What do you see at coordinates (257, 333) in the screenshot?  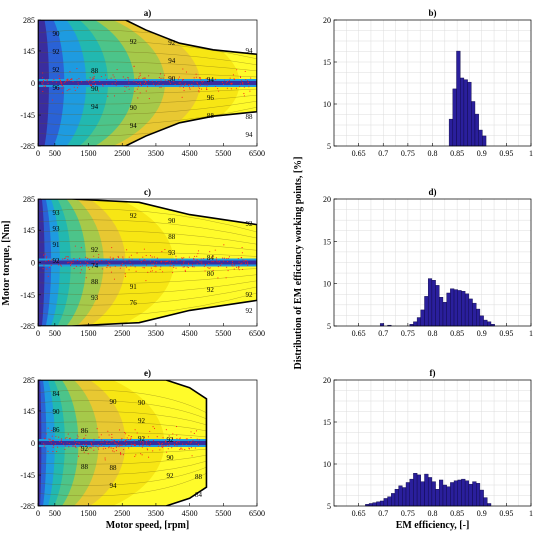 I see `x-tick-label: 6500` at bounding box center [257, 333].